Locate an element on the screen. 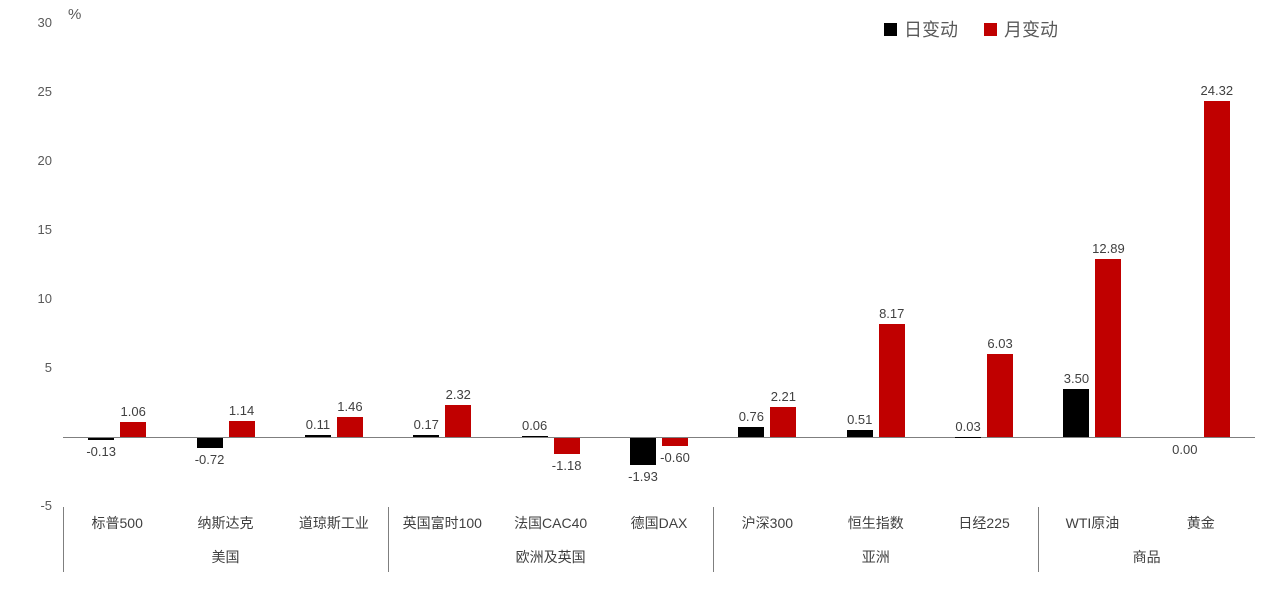 This screenshot has height=610, width=1275. value-label-monthly-0: 1.06 is located at coordinates (133, 412).